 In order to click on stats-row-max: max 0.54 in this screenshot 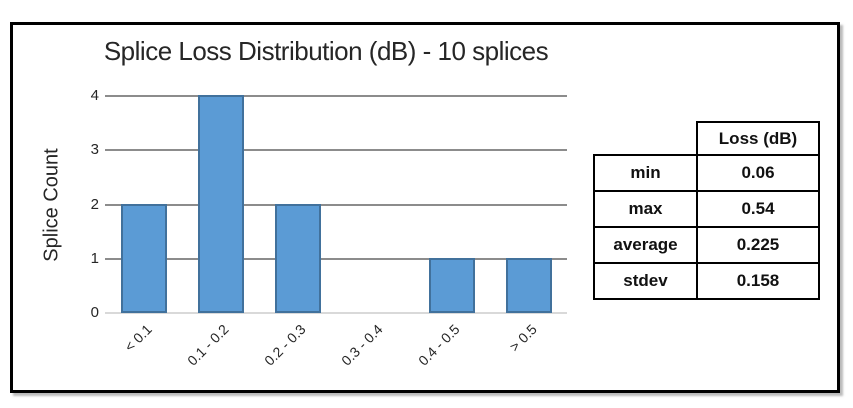, I will do `click(706, 209)`.